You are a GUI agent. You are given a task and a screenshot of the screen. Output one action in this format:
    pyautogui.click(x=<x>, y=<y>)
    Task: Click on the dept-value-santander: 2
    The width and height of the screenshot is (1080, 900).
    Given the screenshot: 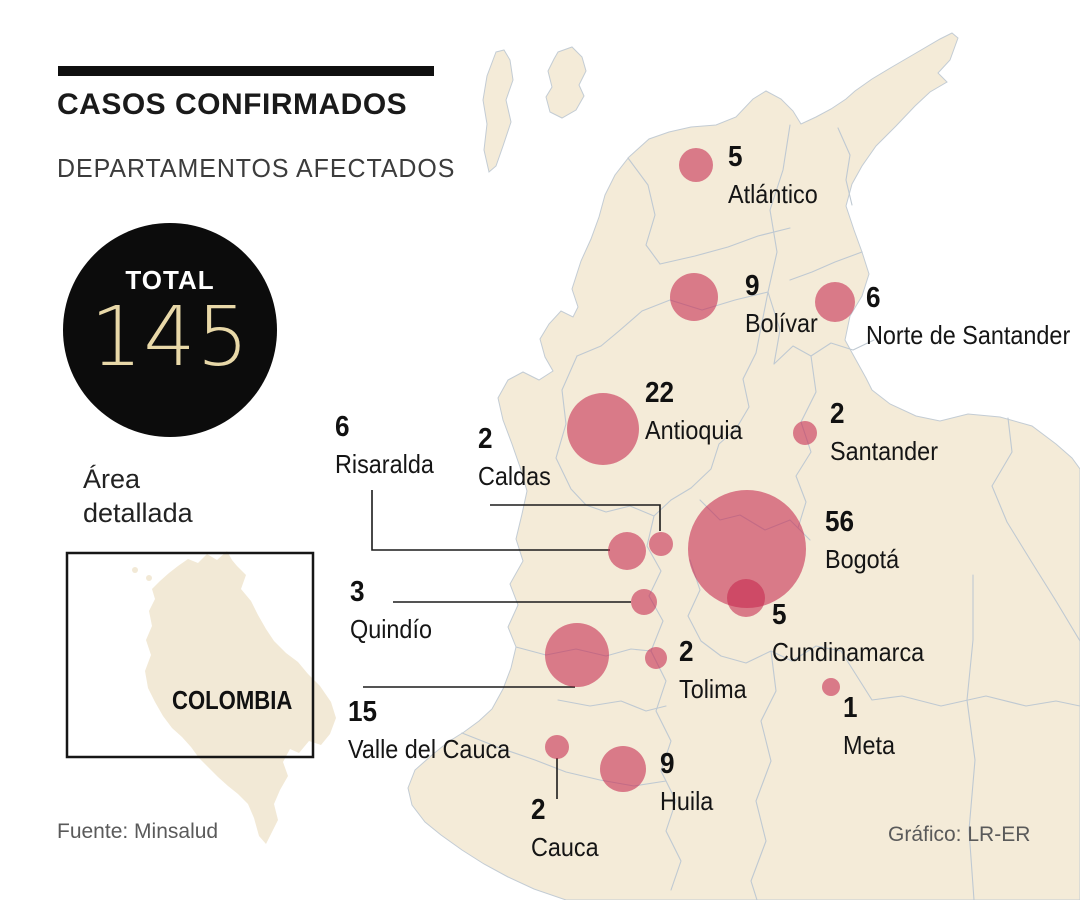 What is the action you would take?
    pyautogui.click(x=837, y=414)
    